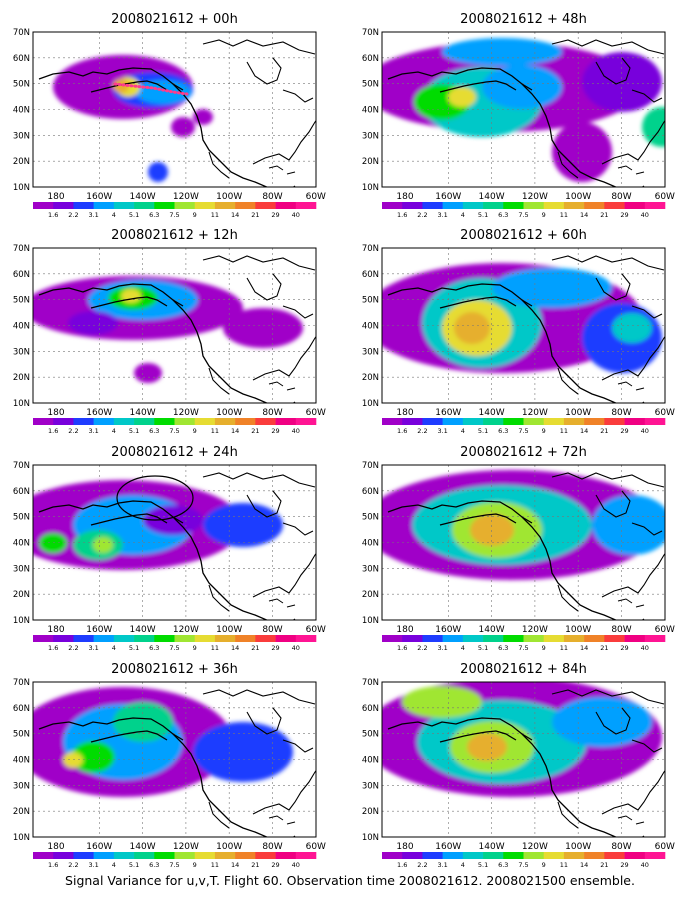 The width and height of the screenshot is (700, 900). What do you see at coordinates (174, 19) in the screenshot?
I see `panel-title: 2008021612 + 00h` at bounding box center [174, 19].